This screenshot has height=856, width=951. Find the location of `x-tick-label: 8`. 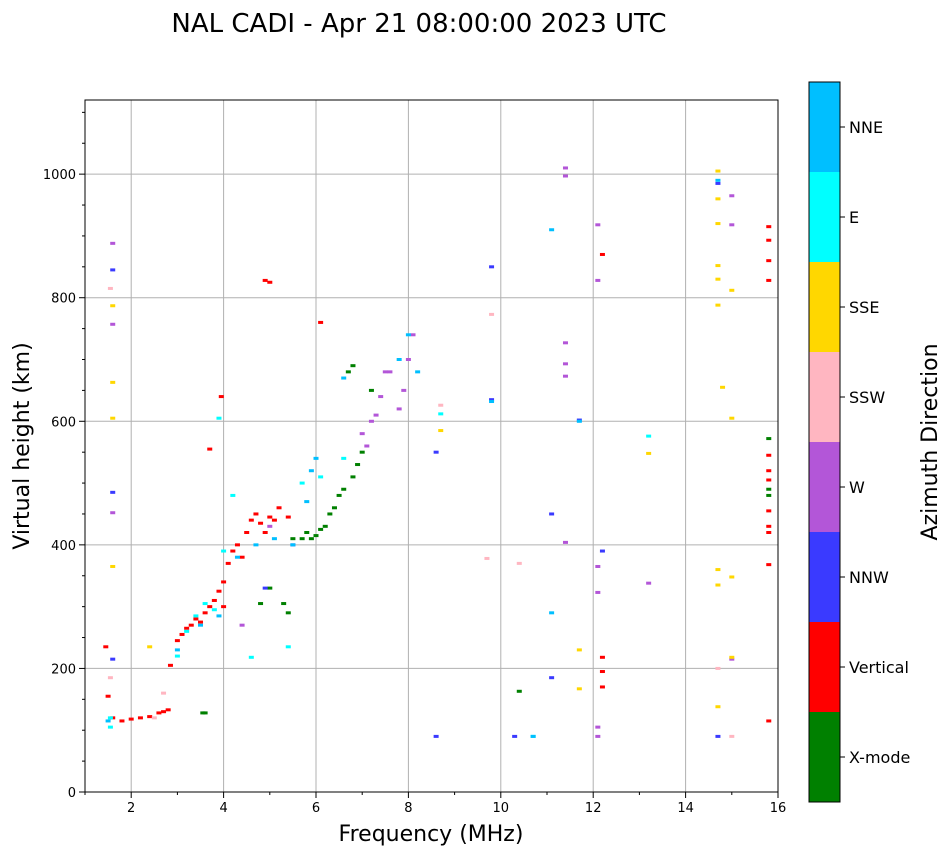

x-tick-label: 8 is located at coordinates (408, 808).